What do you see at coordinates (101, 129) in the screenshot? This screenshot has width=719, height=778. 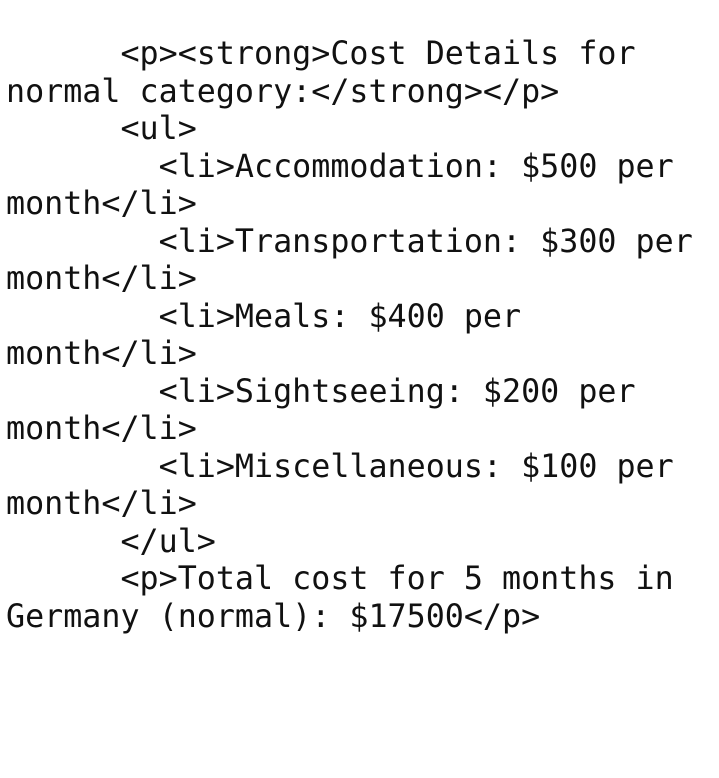 I see `code-line: <ul>` at bounding box center [101, 129].